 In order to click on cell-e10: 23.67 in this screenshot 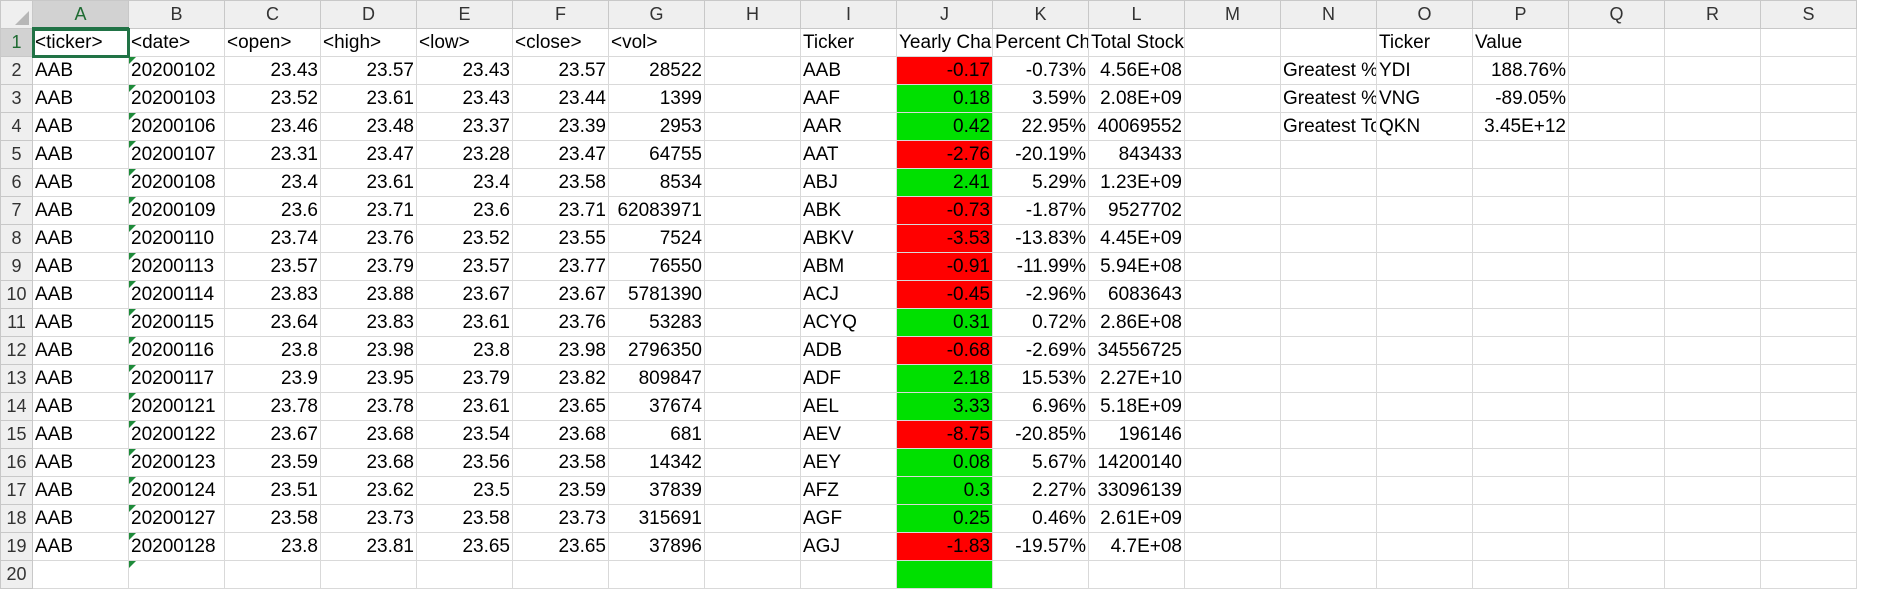, I will do `click(464, 294)`.